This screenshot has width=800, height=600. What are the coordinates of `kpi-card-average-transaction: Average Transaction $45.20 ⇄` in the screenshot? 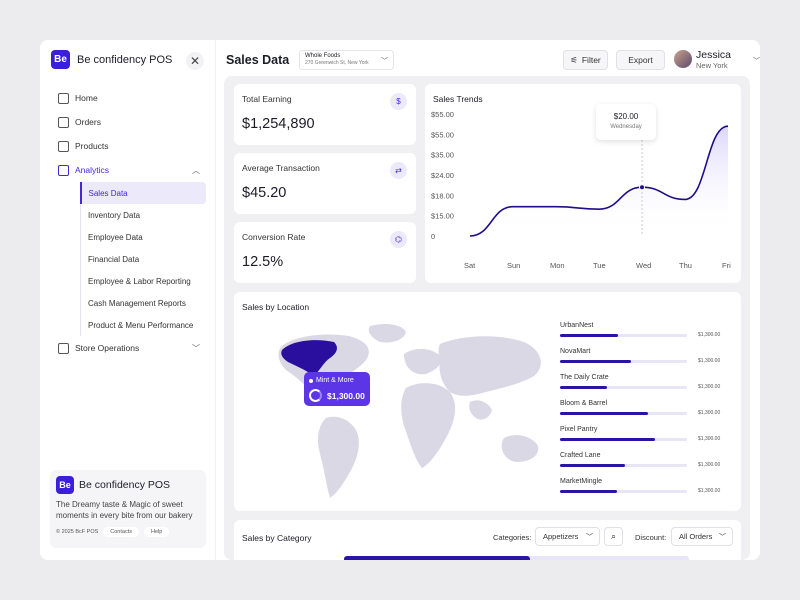 It's located at (325, 183).